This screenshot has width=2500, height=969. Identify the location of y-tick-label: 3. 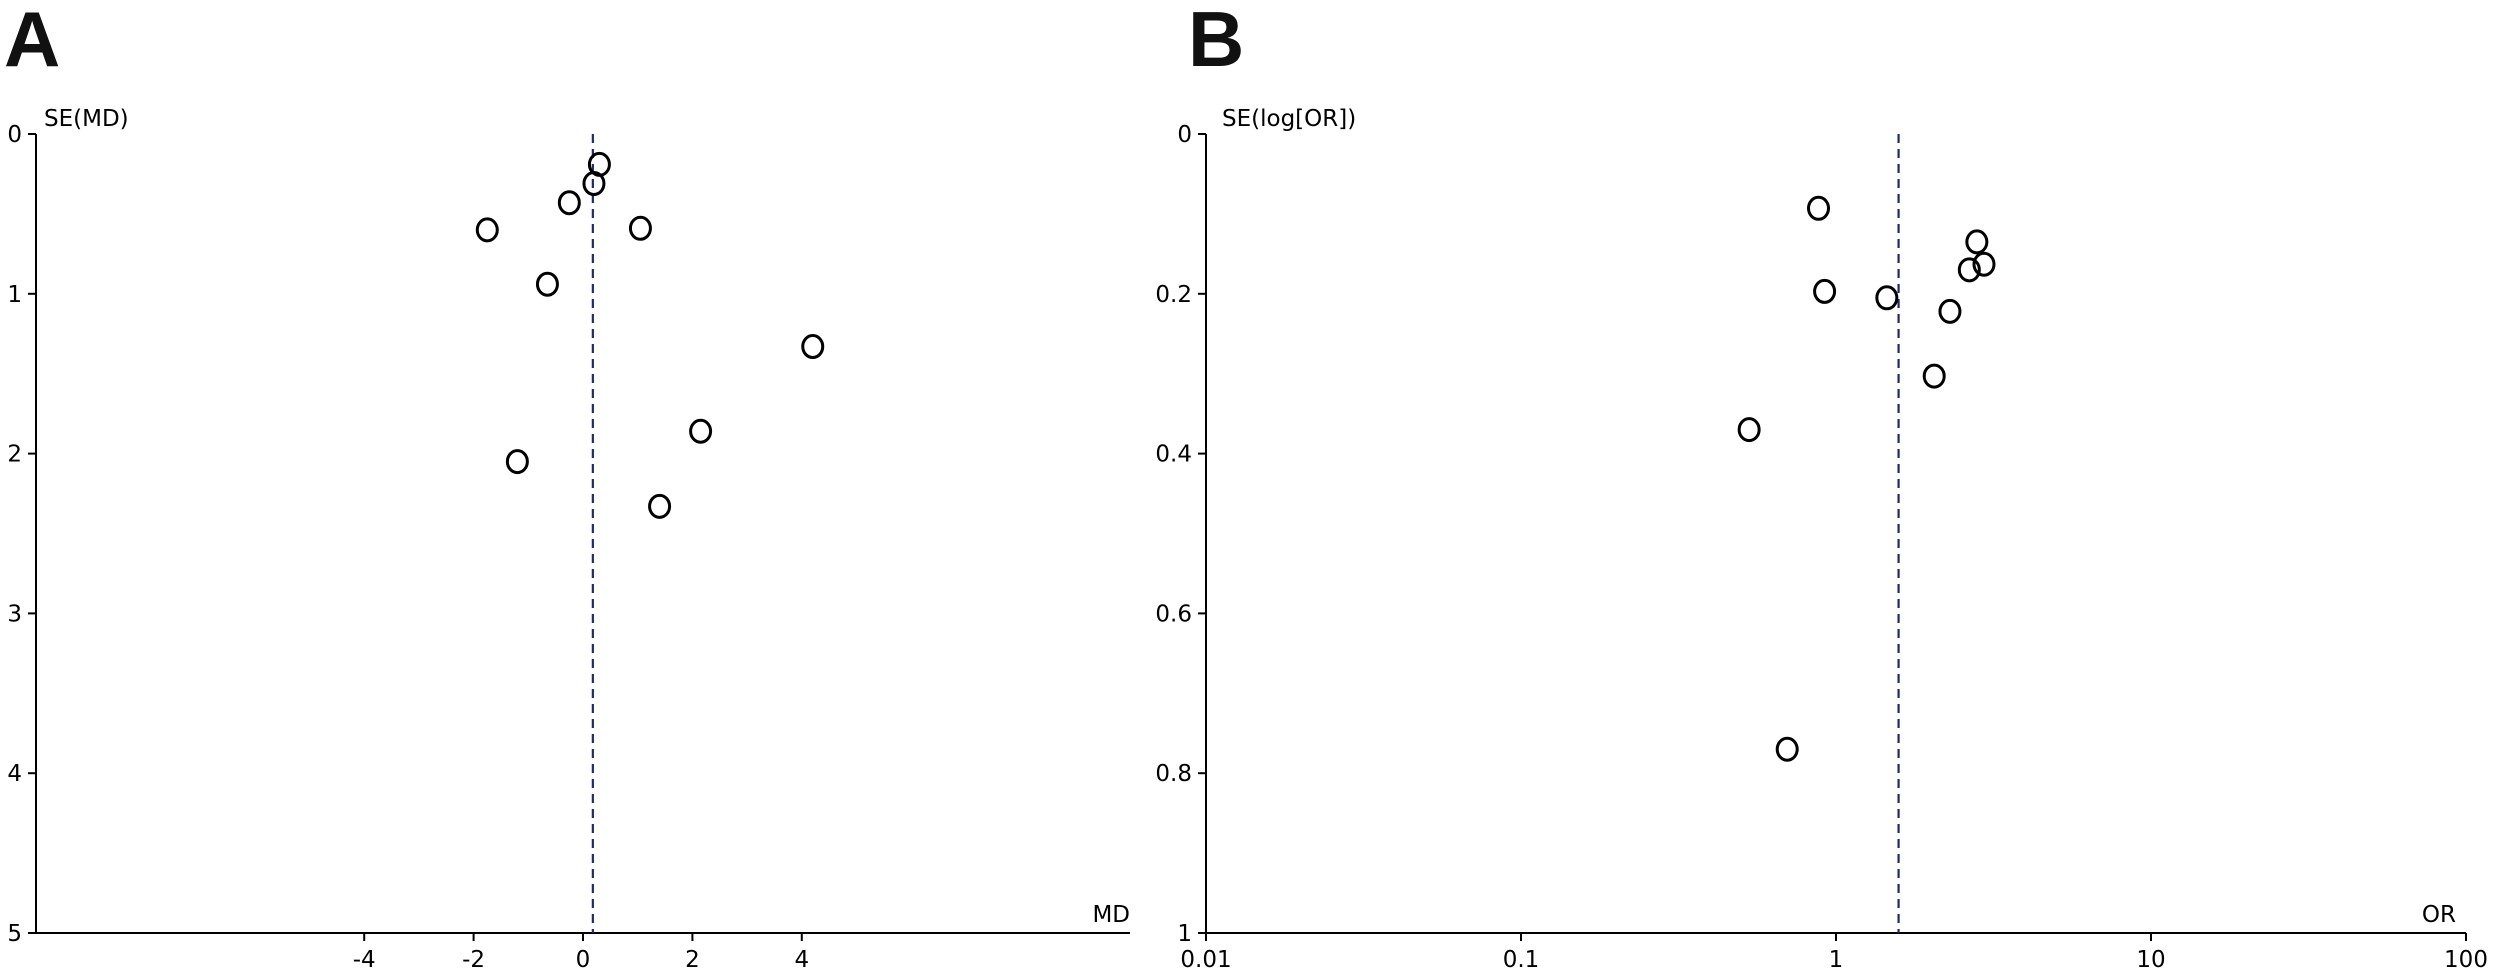
(14, 614).